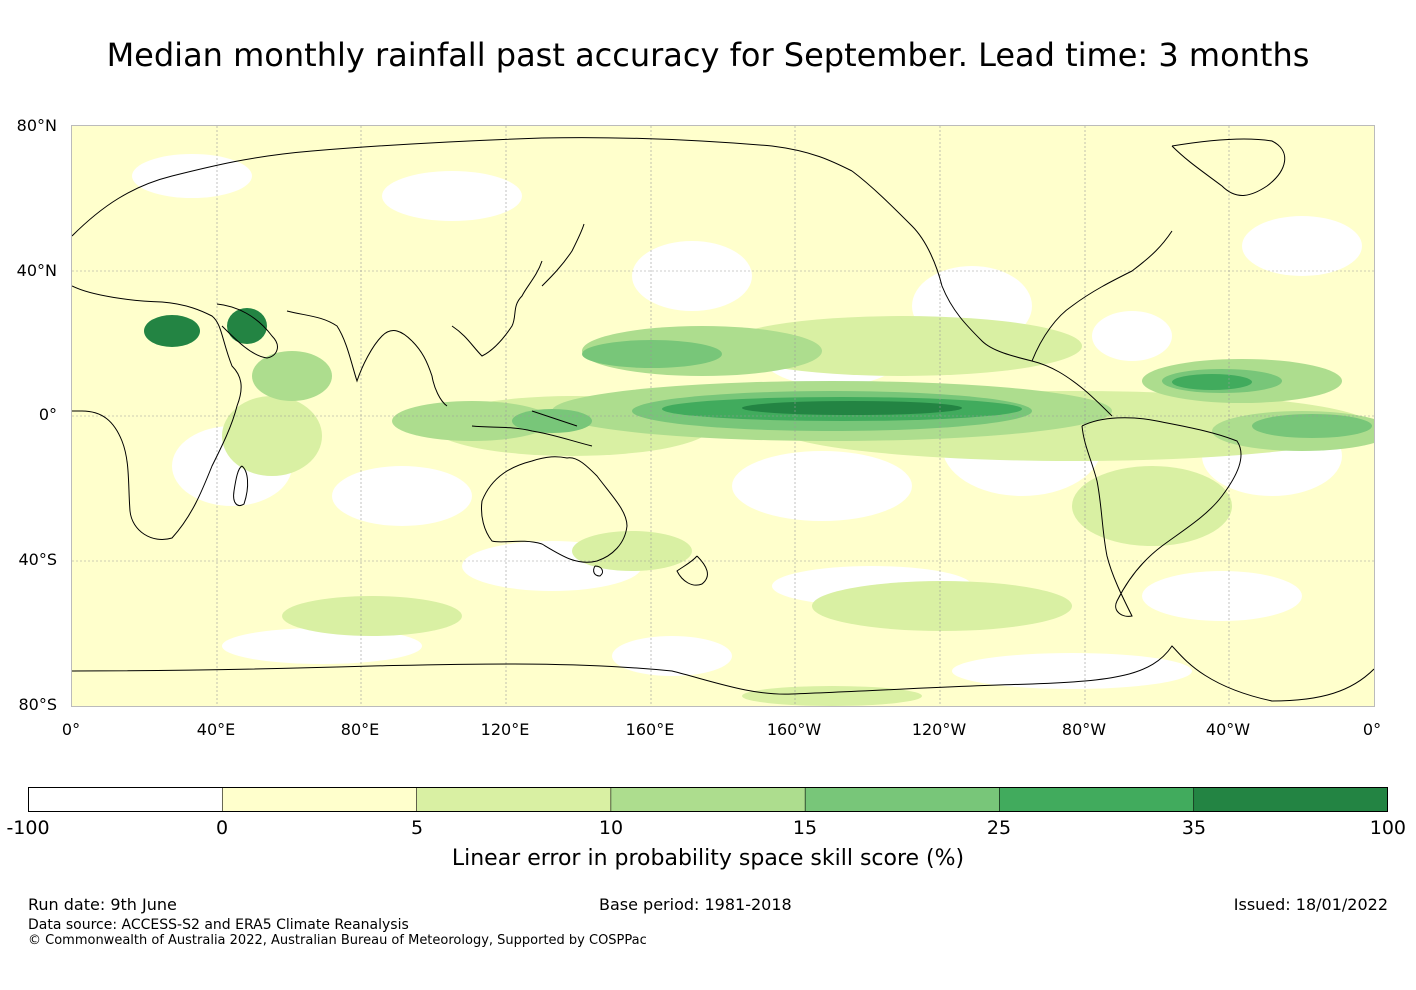 The width and height of the screenshot is (1416, 990). I want to click on lon-label-120e: 120°E, so click(505, 729).